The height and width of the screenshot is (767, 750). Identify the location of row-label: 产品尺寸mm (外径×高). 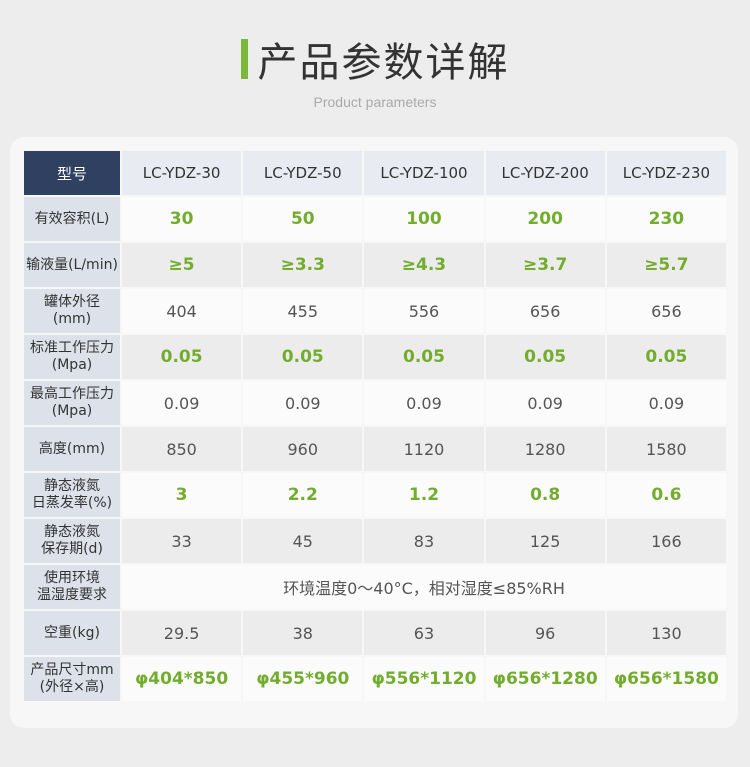
(72, 679).